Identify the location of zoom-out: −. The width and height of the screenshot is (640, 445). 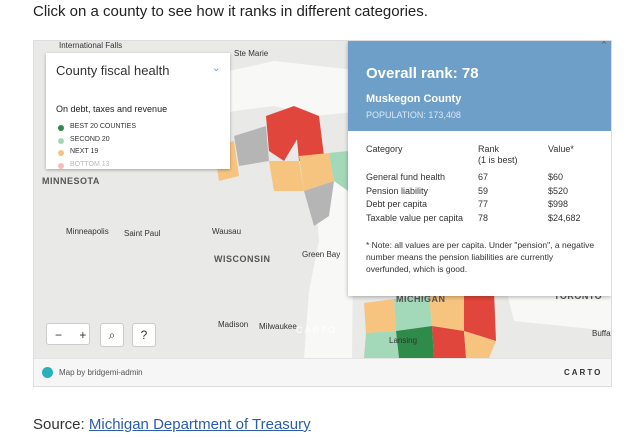
(59, 335).